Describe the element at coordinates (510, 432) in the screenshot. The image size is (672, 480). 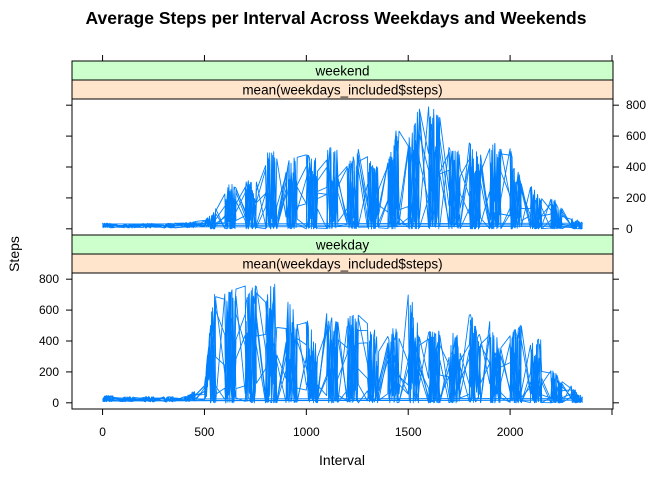
I see `x-tick-label-2000: 2000` at that location.